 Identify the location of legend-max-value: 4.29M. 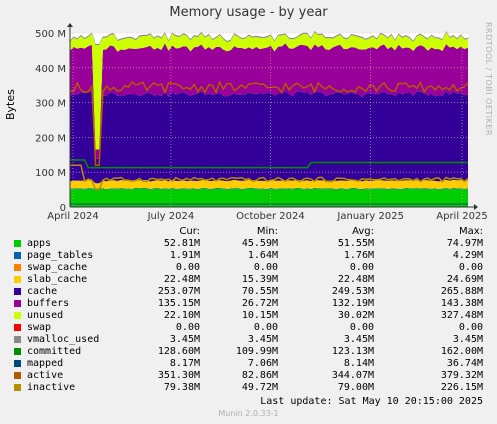
(467, 255).